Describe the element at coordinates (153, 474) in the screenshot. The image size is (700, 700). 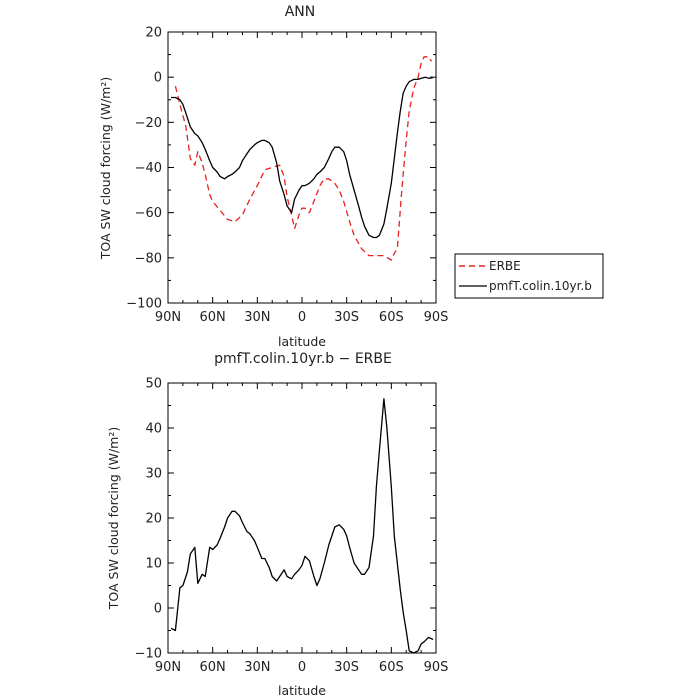
I see `y-tick-label: 30` at that location.